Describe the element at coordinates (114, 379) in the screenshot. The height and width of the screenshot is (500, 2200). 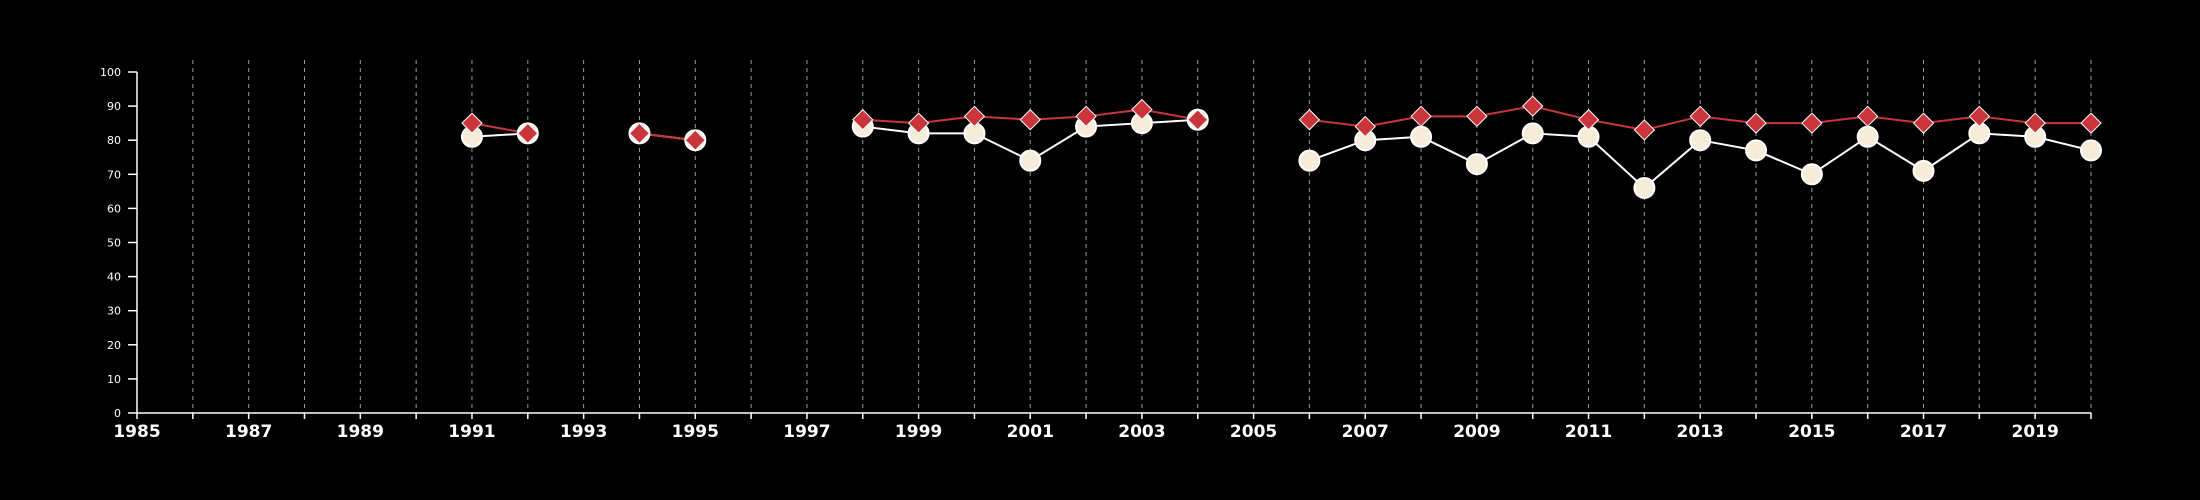
I see `y-tick-label: 10` at that location.